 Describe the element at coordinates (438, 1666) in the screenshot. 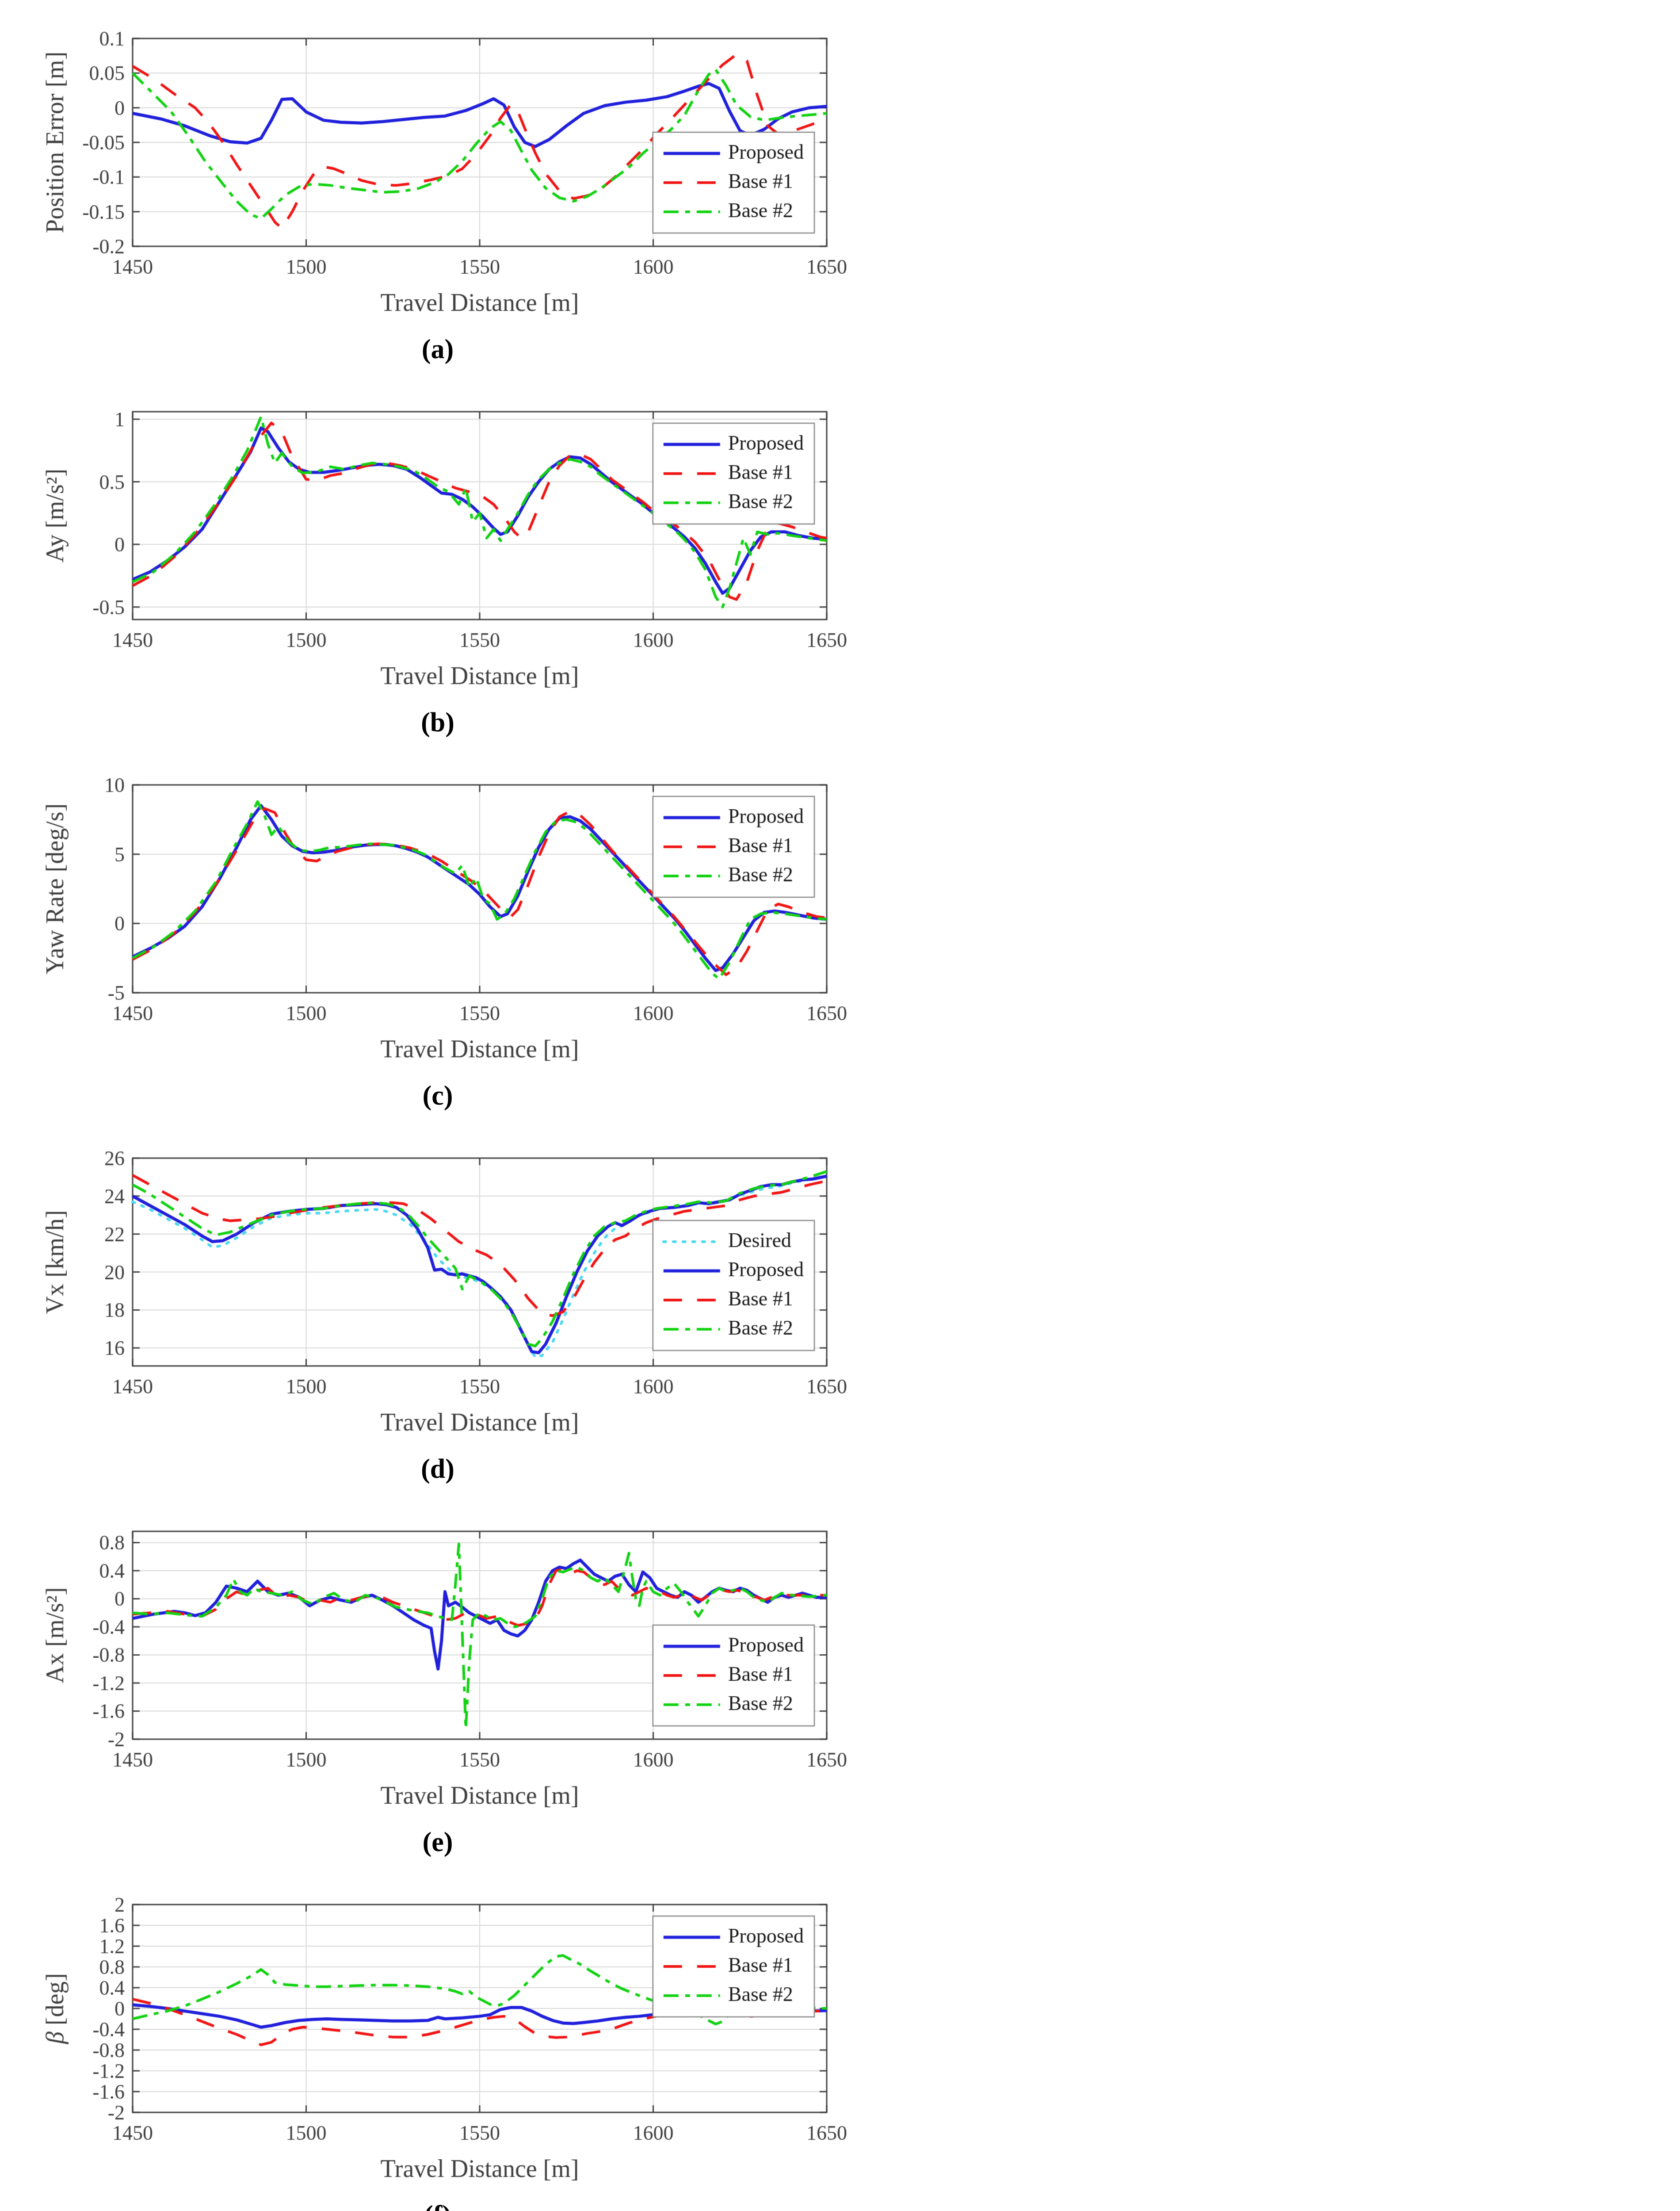

I see `chart-longitudinal-acceleration-canvas` at that location.